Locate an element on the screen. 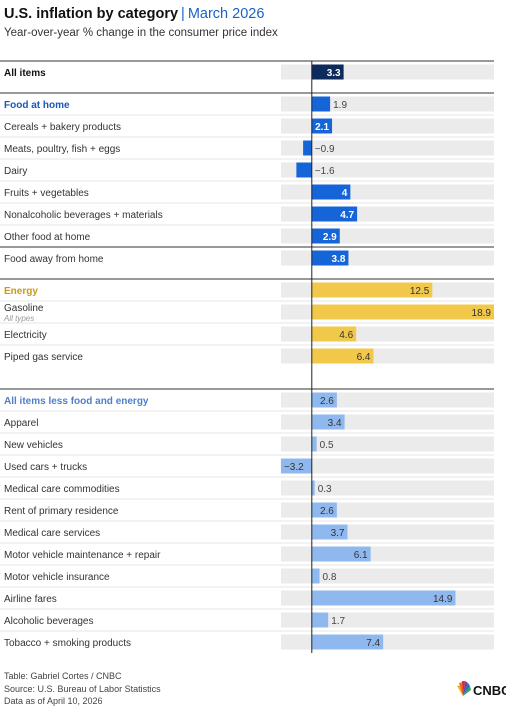 This screenshot has height=708, width=514. row-label: Tobacco + smoking products is located at coordinates (67, 643).